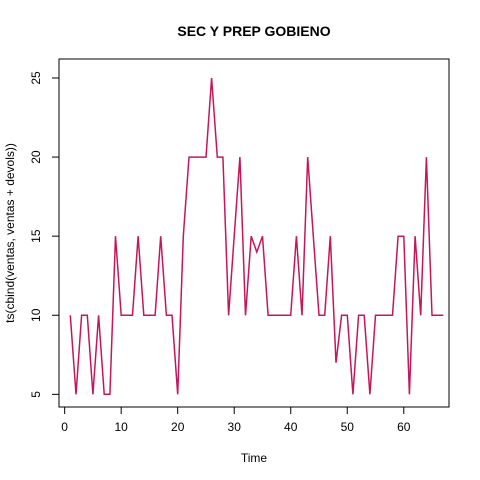  I want to click on x-tick-label: 50, so click(348, 427).